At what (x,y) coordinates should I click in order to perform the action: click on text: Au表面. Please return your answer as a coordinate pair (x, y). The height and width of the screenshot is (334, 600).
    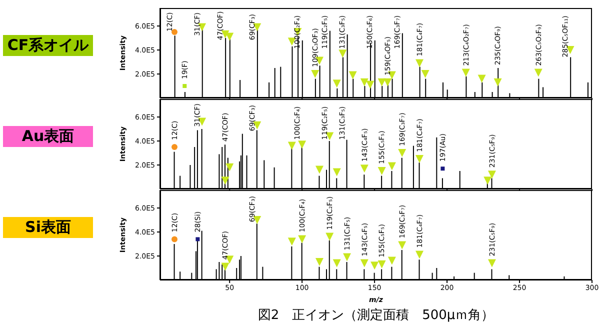
    Looking at the image, I should click on (48, 136).